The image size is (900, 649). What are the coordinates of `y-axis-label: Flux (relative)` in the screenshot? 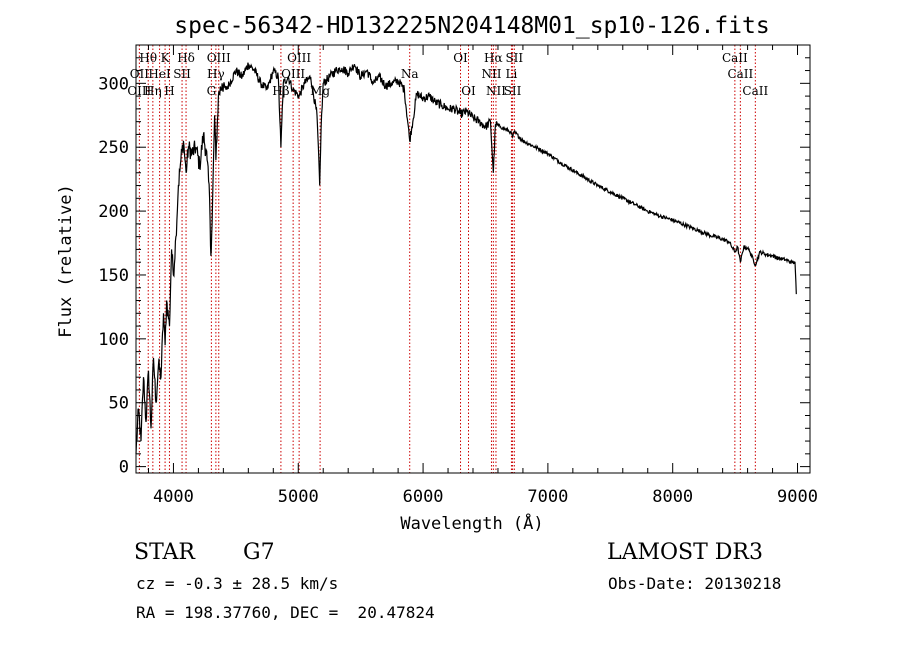 It's located at (66, 261).